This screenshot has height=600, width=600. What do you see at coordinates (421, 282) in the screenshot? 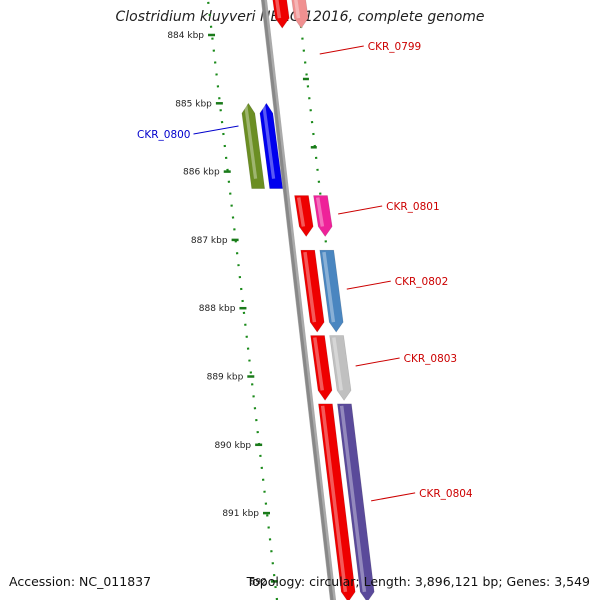
I see `gene-label-CKR_0802: CKR_0802` at bounding box center [421, 282].